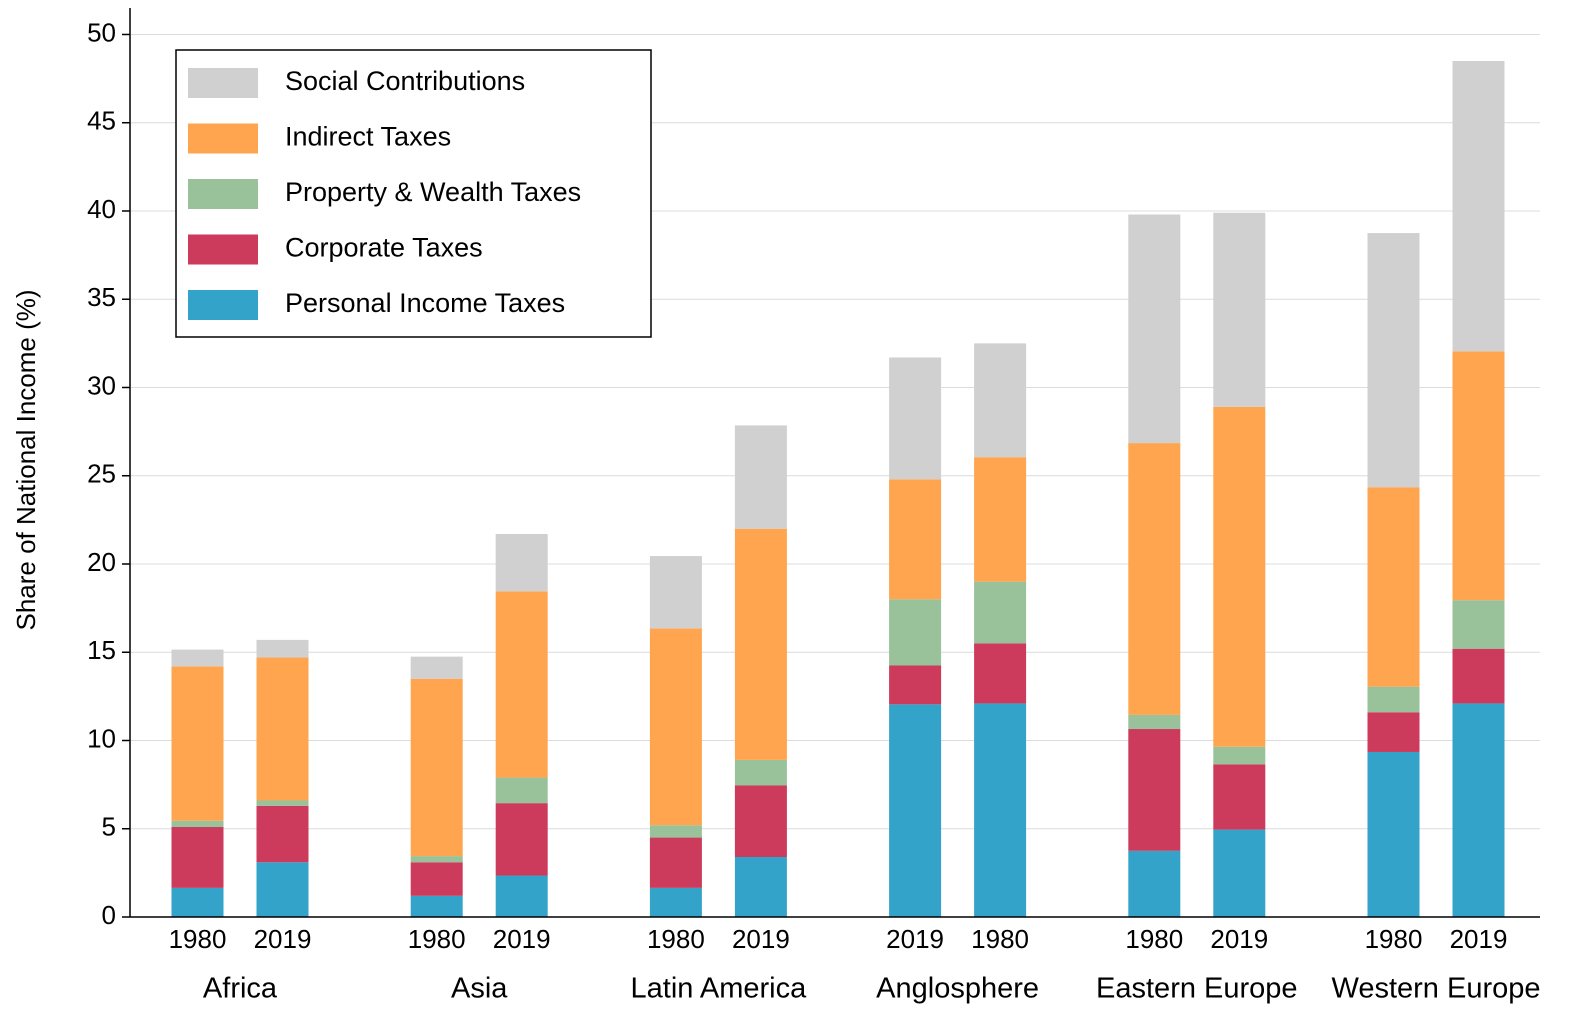 The width and height of the screenshot is (1579, 1017). I want to click on legend-label: Indirect Taxes, so click(368, 137).